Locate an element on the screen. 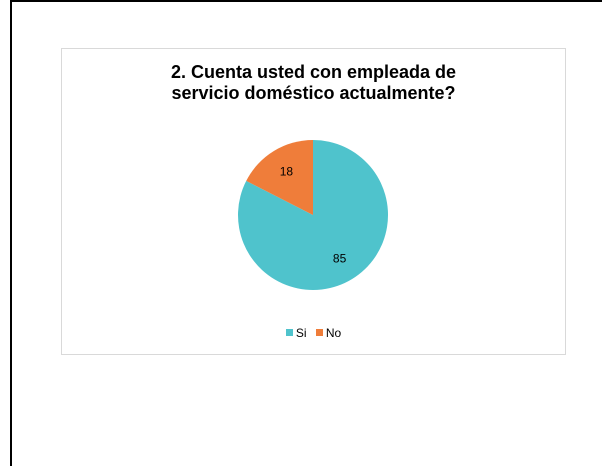 This screenshot has width=602, height=466. data-label-si: 85 is located at coordinates (340, 259).